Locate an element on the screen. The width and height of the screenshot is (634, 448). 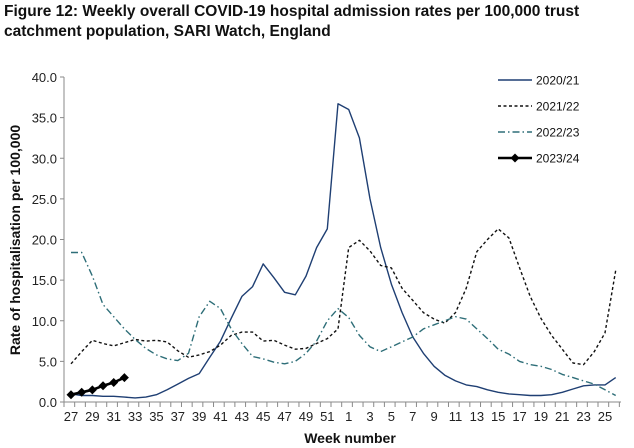
x-tick-label: 9 is located at coordinates (434, 416).